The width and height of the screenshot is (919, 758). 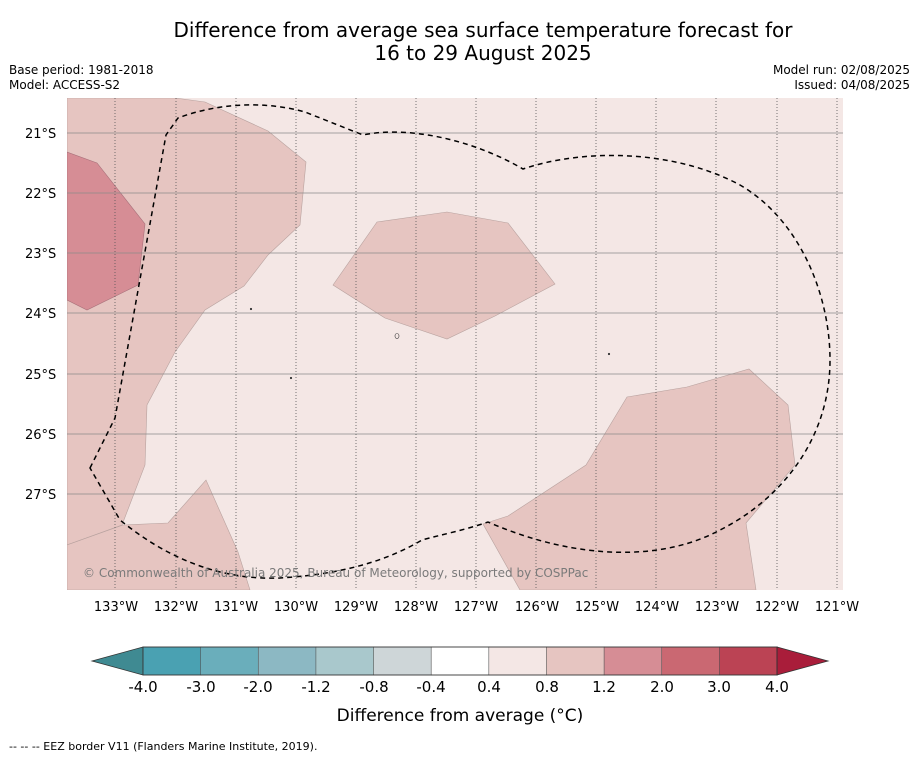 I want to click on model-run: Model run: 02/08/2025, so click(x=841, y=70).